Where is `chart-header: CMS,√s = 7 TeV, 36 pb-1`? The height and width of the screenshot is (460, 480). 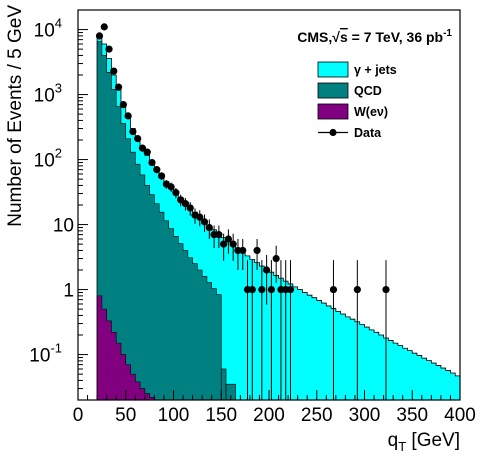
chart-header: CMS,√s = 7 TeV, 36 pb-1 is located at coordinates (374, 36).